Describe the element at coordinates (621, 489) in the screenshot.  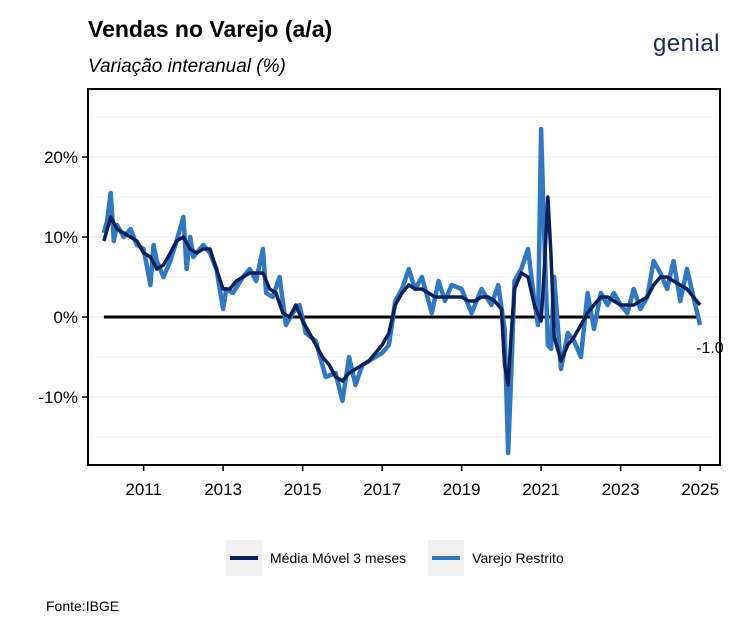
I see `x-tick-label: 2023` at that location.